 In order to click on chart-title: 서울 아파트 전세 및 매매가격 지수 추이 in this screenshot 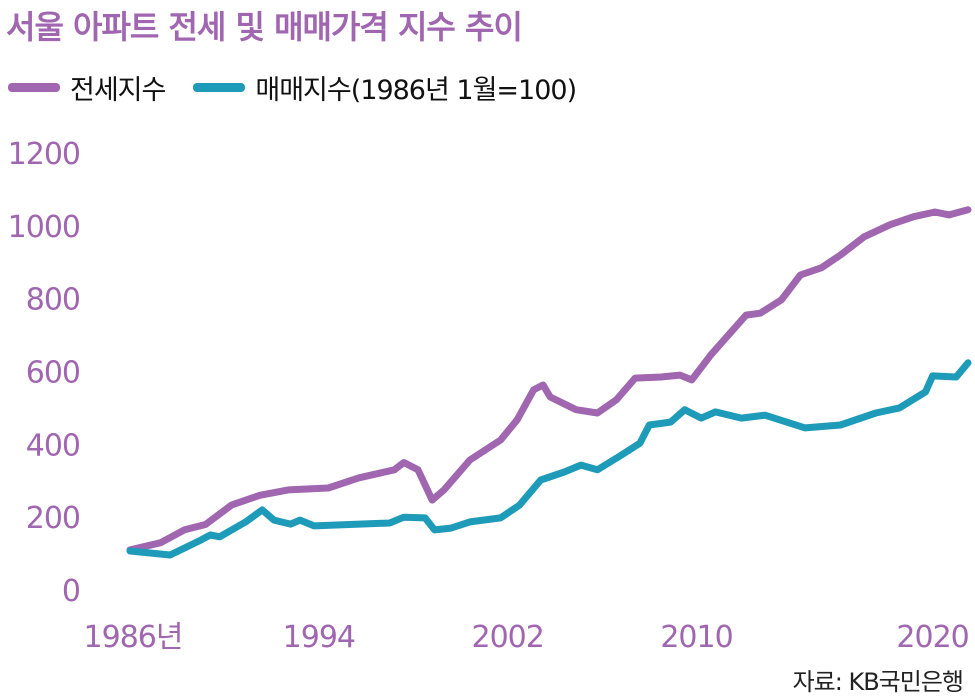, I will do `click(264, 27)`.